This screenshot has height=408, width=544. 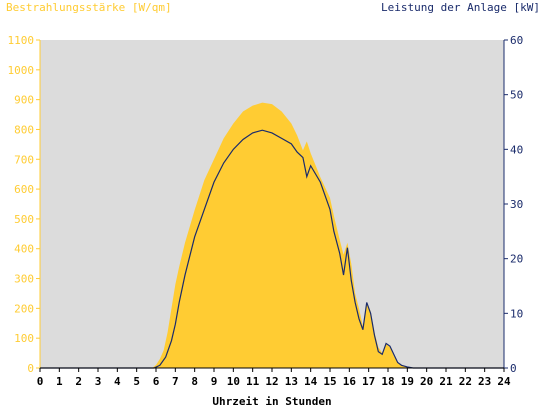 I want to click on right-tick-label: 30, so click(x=516, y=204).